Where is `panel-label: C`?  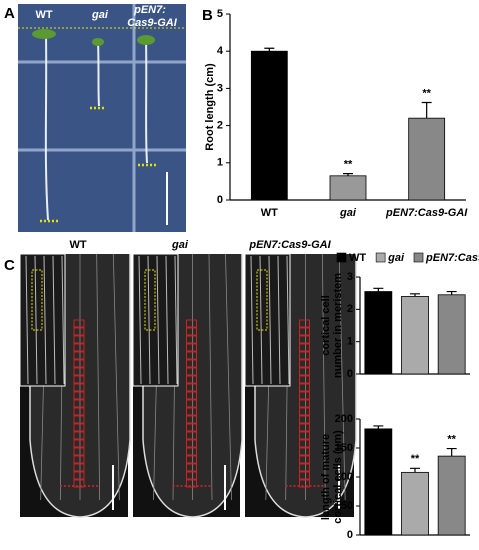
panel-label: C is located at coordinates (9, 265).